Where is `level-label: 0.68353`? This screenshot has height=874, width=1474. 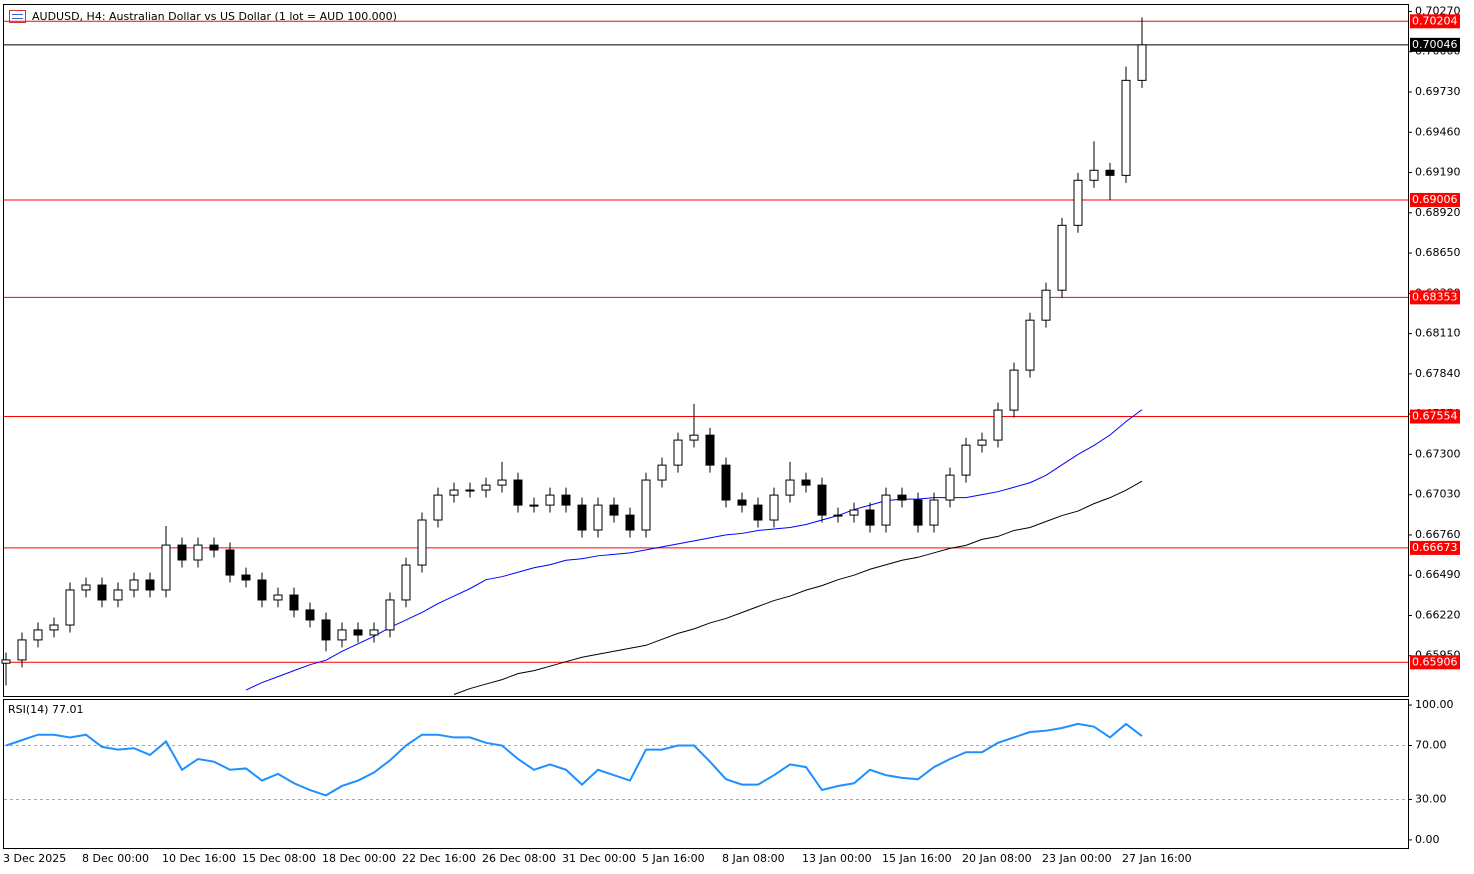 level-label: 0.68353 is located at coordinates (1435, 296).